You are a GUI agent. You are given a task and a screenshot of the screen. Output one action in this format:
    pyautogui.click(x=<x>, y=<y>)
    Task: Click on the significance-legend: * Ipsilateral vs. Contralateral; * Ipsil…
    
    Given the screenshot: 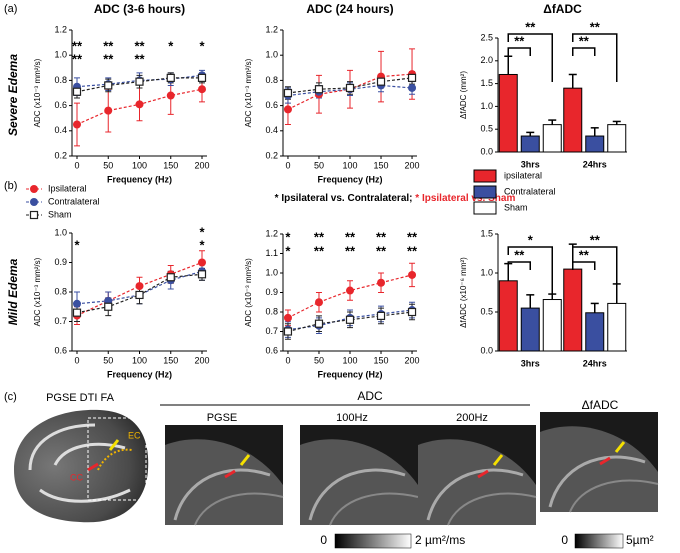 What is the action you would take?
    pyautogui.click(x=395, y=198)
    